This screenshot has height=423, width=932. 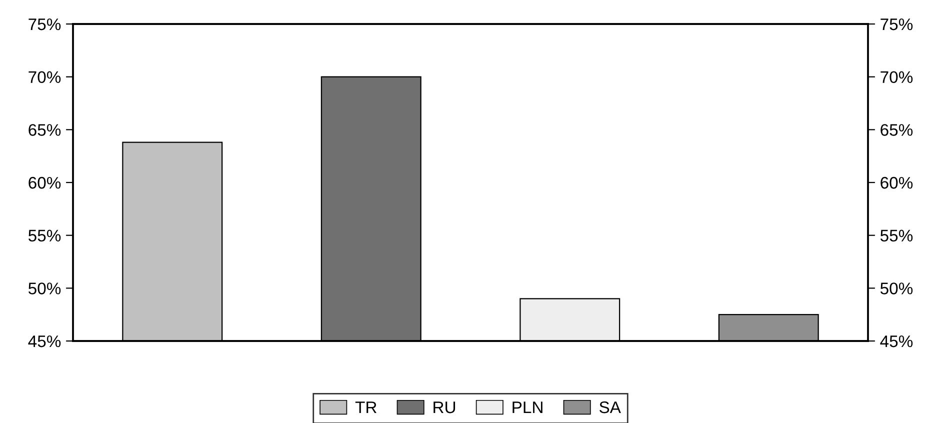 I want to click on y-tick-label: 45%, so click(x=44, y=341).